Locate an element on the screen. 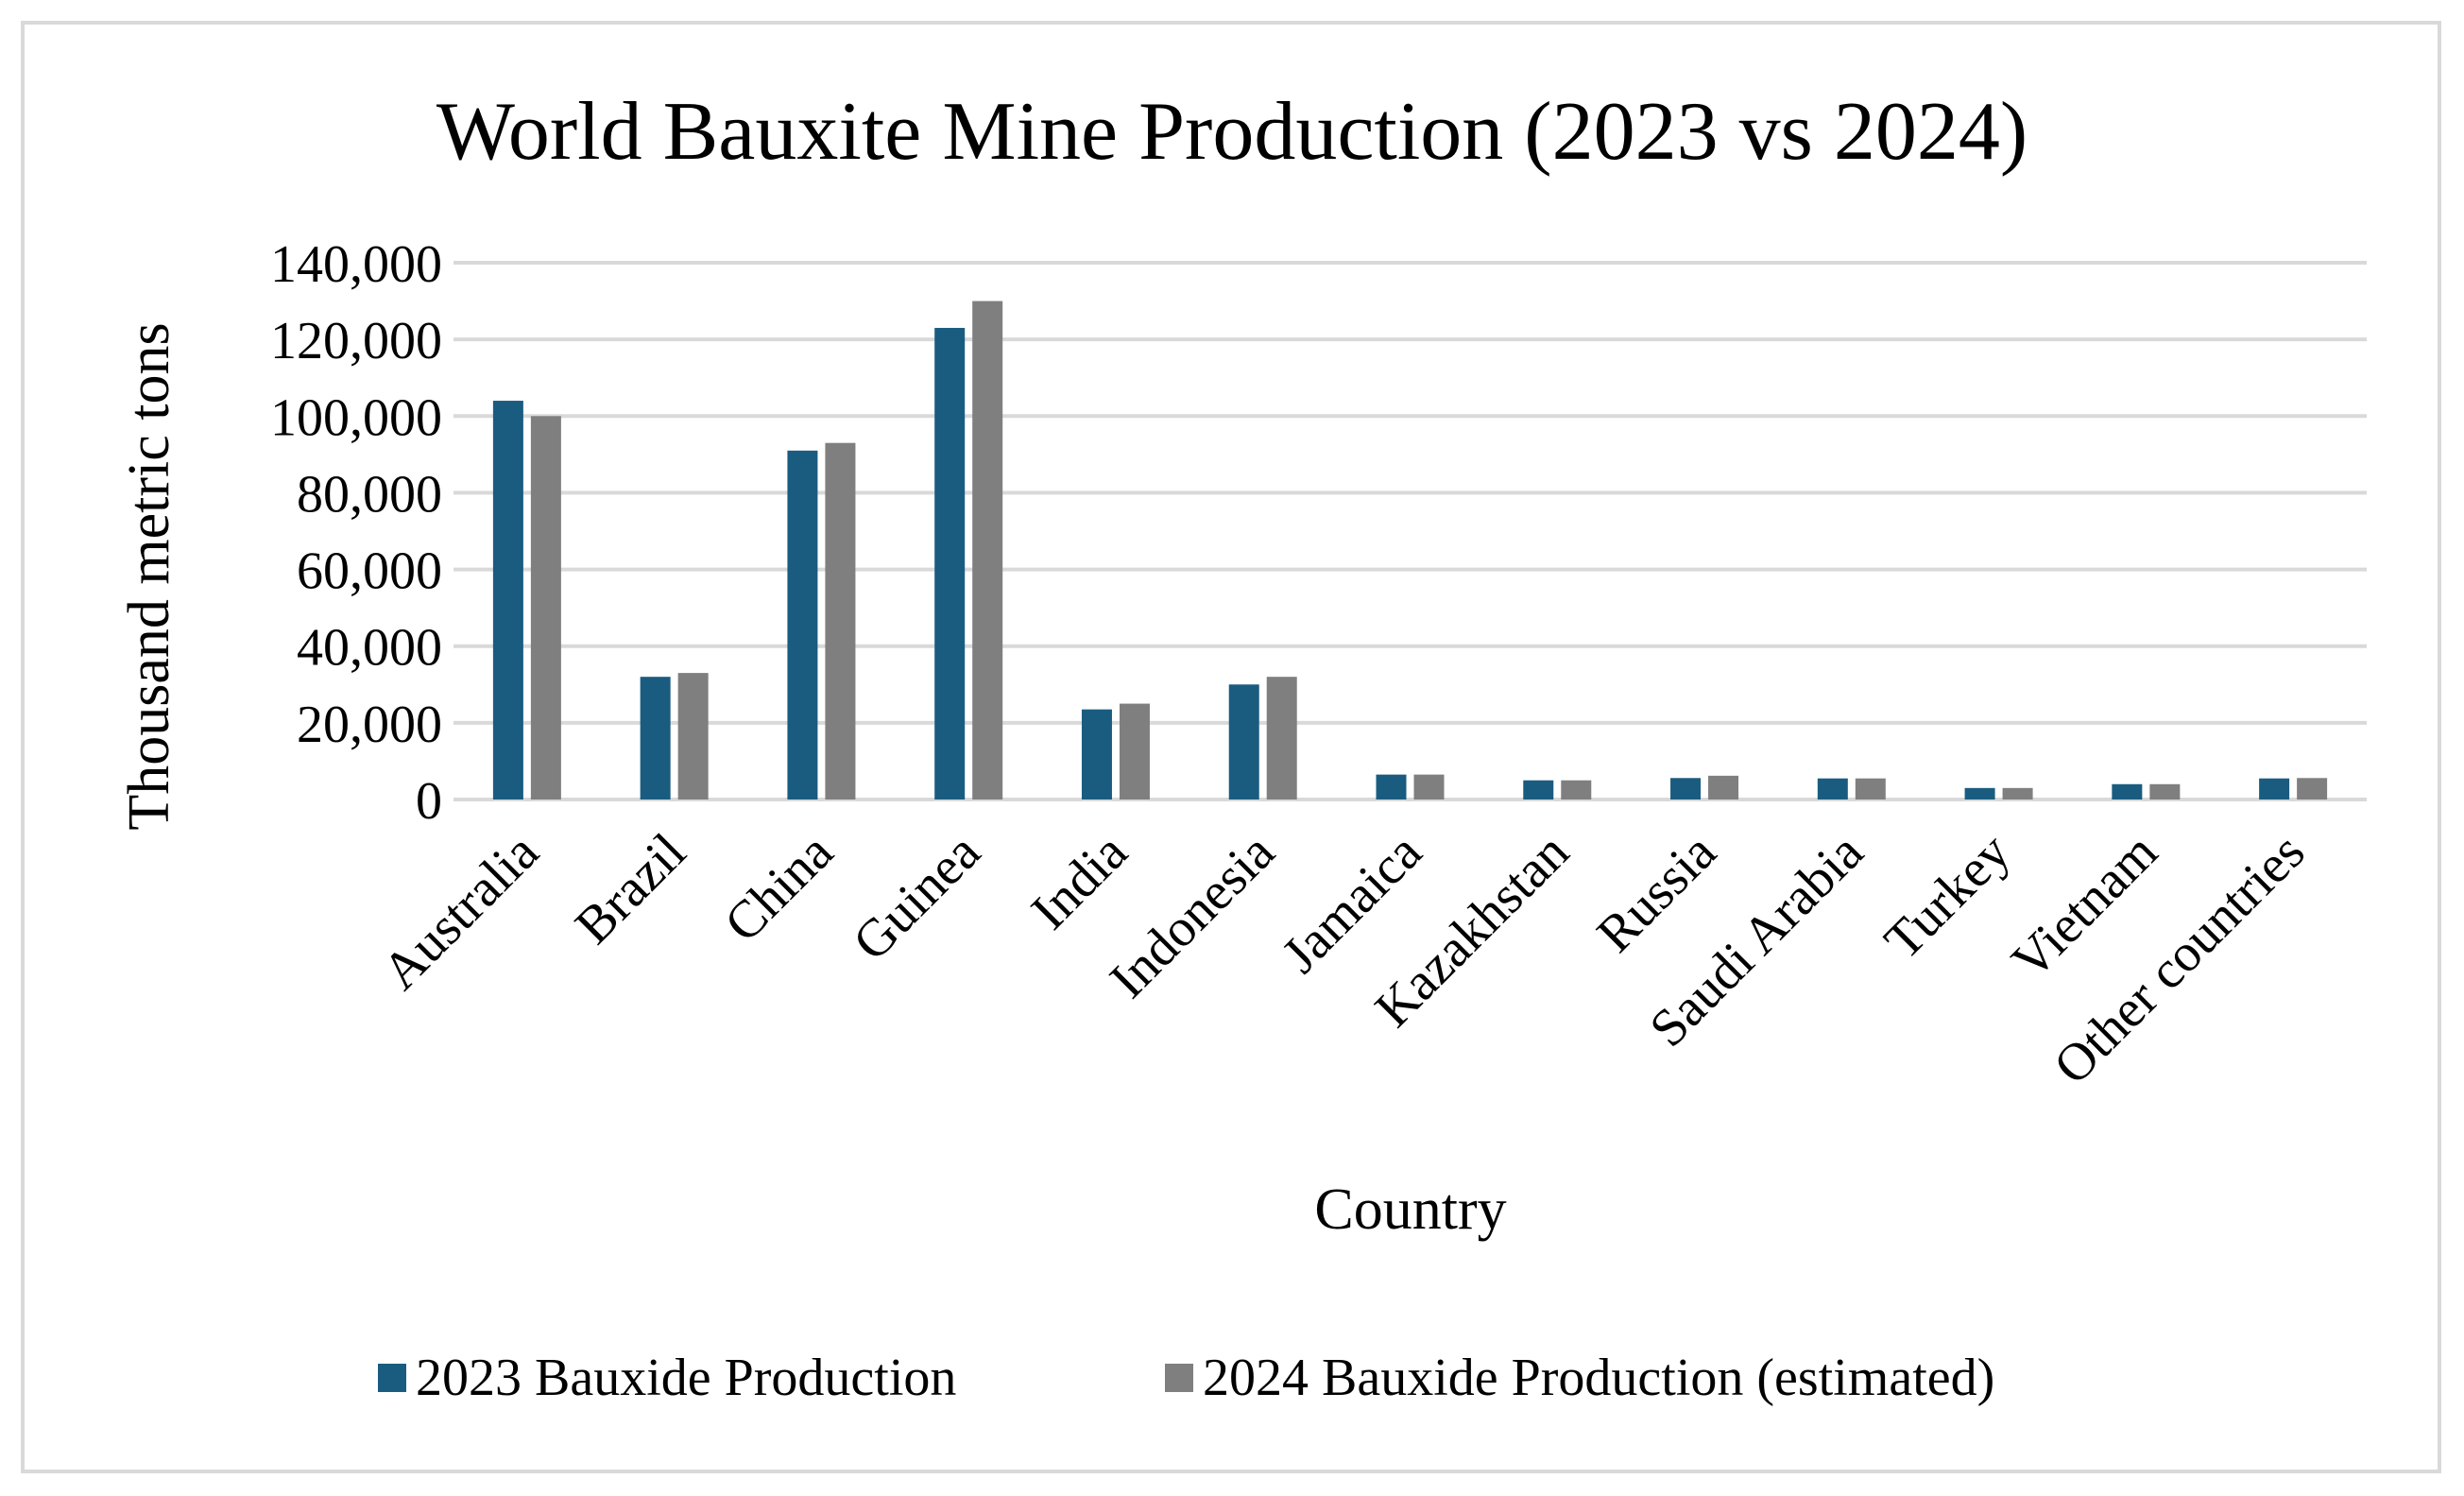  y-tick-label: 60,000 is located at coordinates (369, 571).